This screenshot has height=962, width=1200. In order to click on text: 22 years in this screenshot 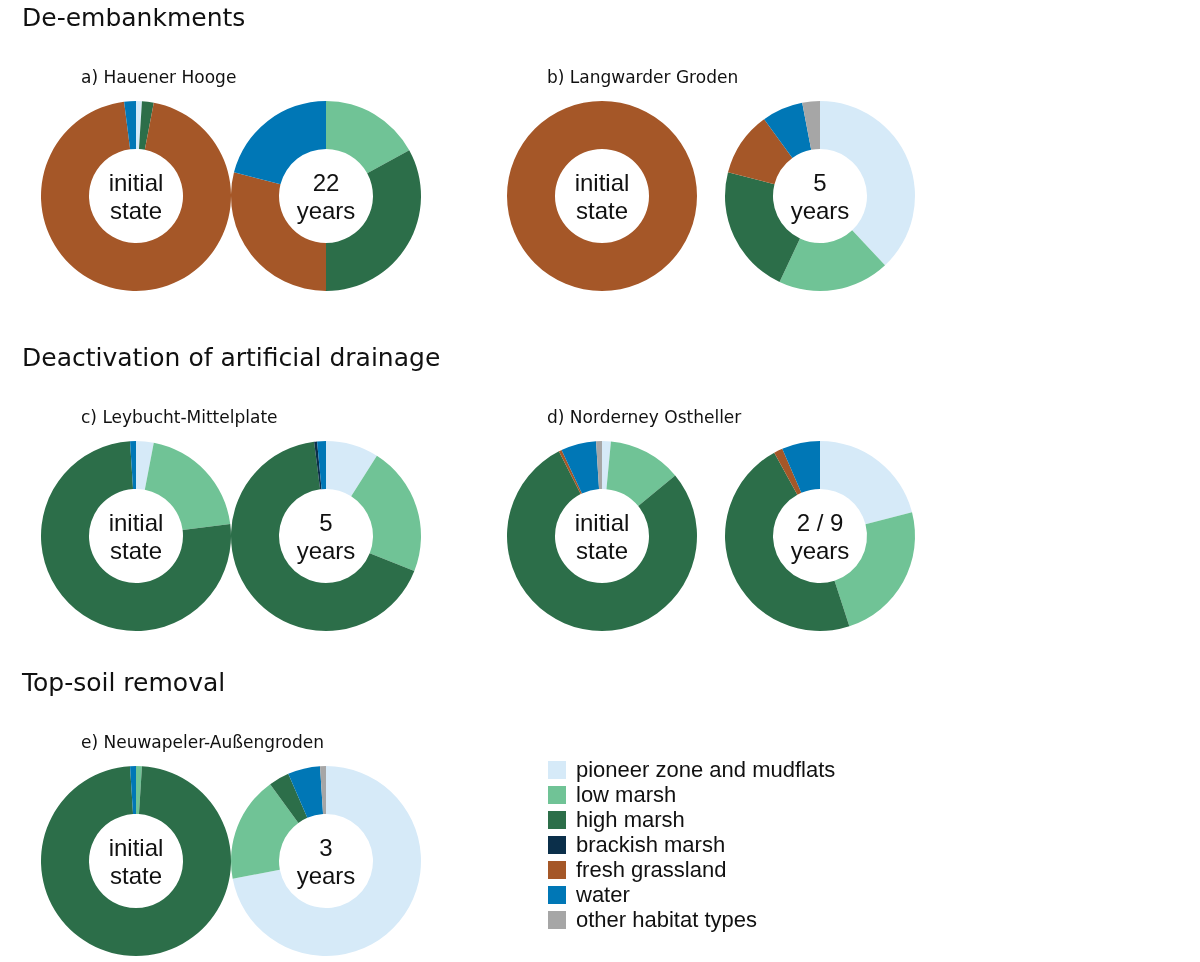, I will do `click(326, 196)`.